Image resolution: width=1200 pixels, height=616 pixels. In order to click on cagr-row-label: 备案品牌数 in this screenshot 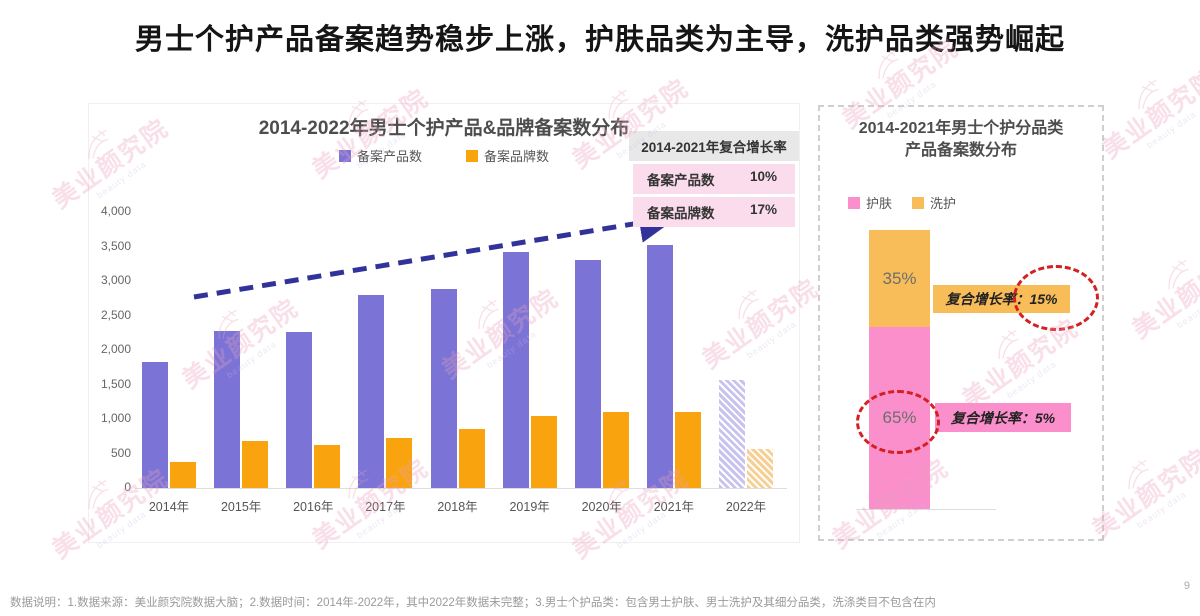, I will do `click(681, 213)`.